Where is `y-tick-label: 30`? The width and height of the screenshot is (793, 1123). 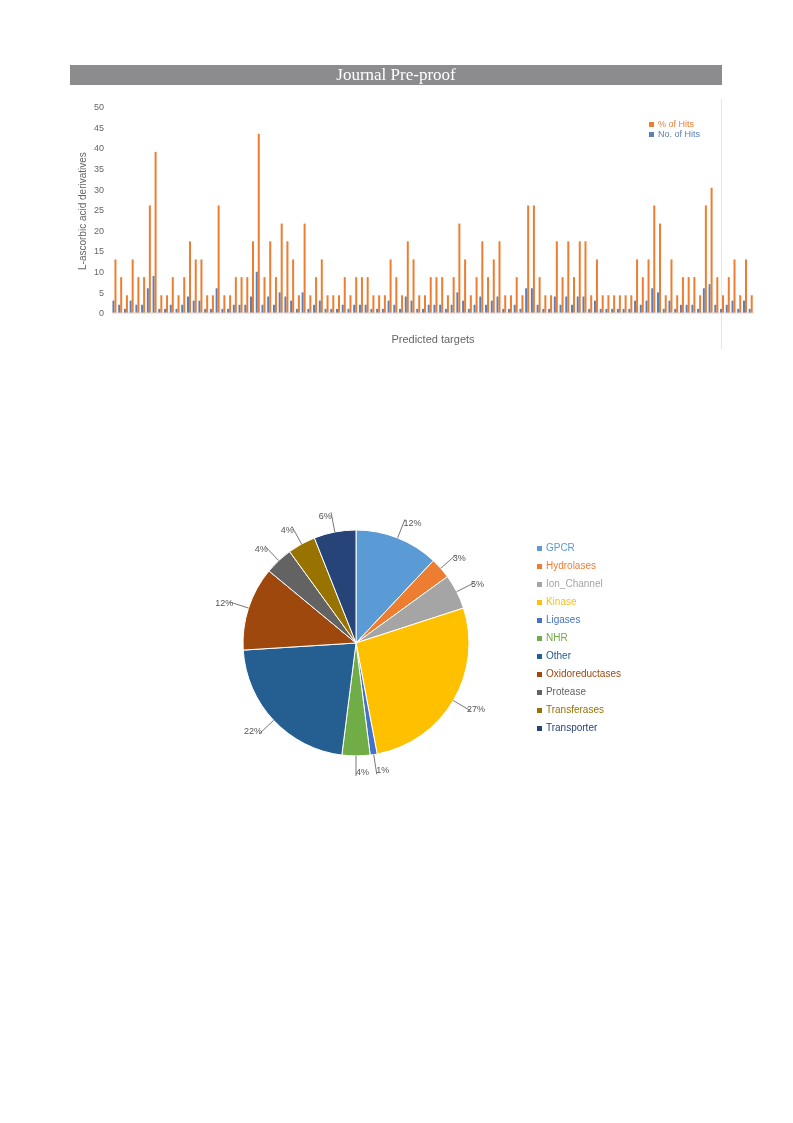
y-tick-label: 30 is located at coordinates (98, 189).